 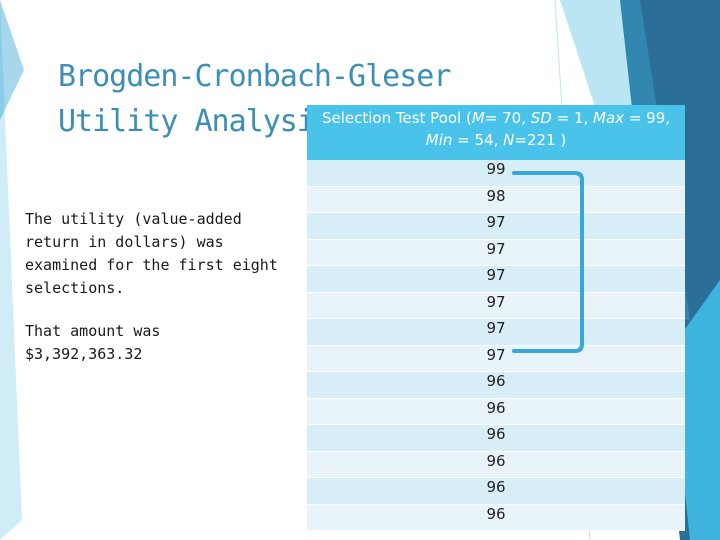 What do you see at coordinates (195, 121) in the screenshot?
I see `slide-title-line2: Utility Analysis` at bounding box center [195, 121].